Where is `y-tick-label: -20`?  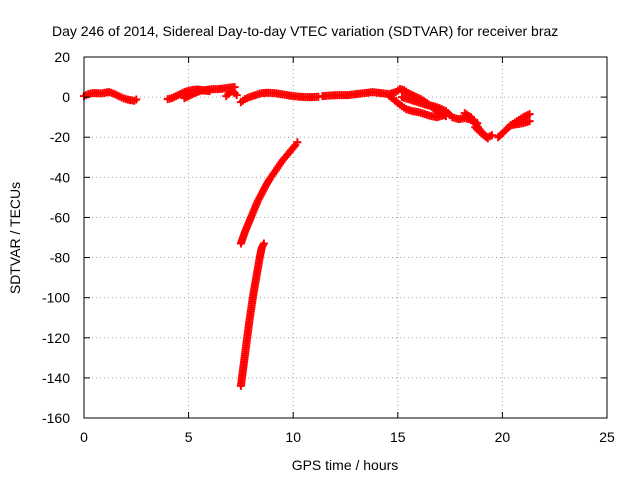
y-tick-label: -20 is located at coordinates (60, 137).